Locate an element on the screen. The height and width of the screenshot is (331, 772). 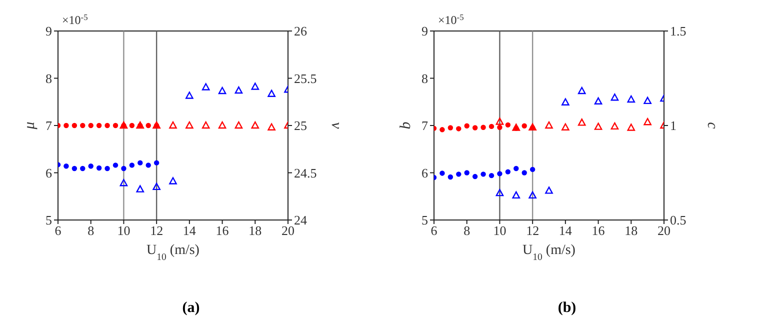
y2-tick-label: 1 is located at coordinates (673, 126).